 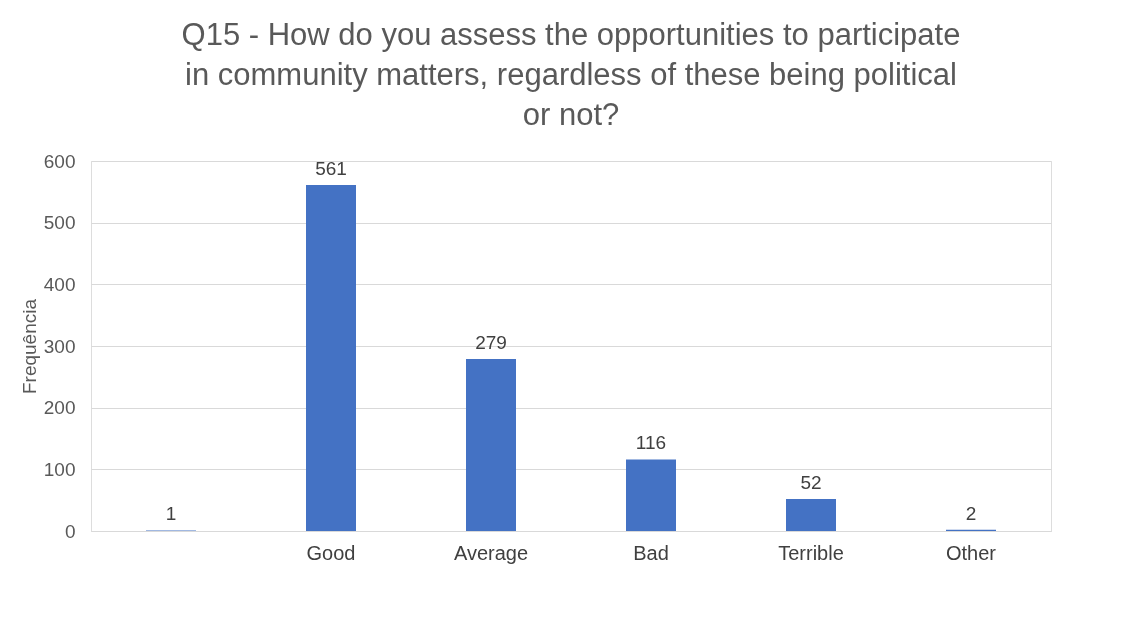 I want to click on x-tick-label: Average, so click(x=491, y=552).